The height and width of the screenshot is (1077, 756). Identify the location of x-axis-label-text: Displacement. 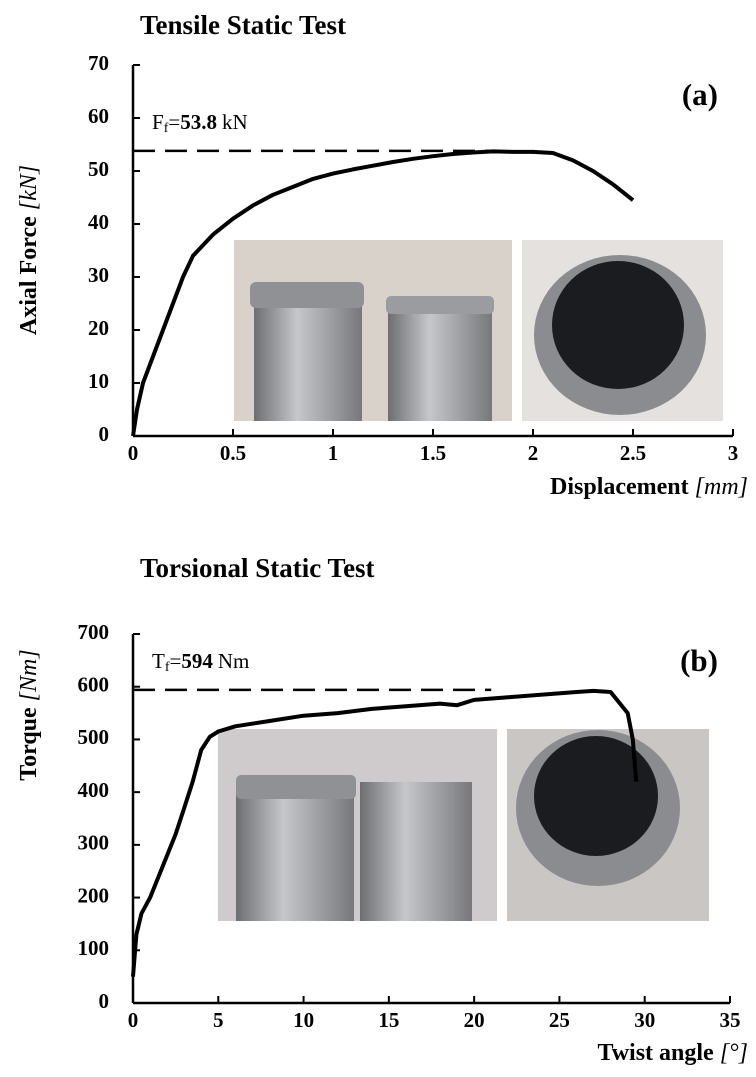
(619, 487).